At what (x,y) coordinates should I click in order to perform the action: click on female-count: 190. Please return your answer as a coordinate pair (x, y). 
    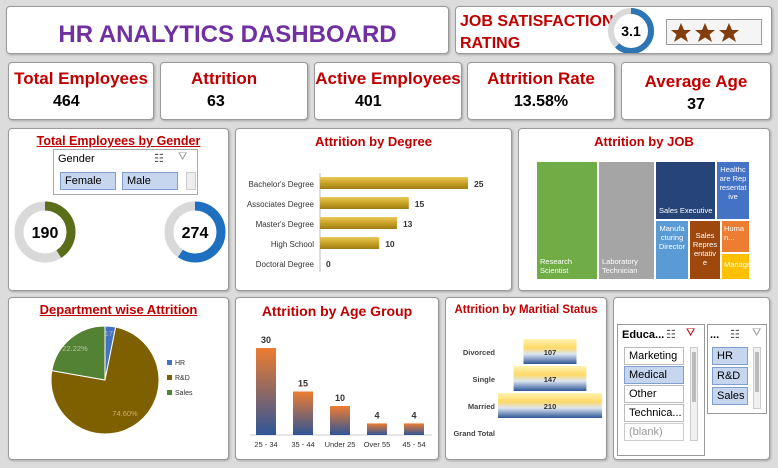
    Looking at the image, I should click on (45, 233).